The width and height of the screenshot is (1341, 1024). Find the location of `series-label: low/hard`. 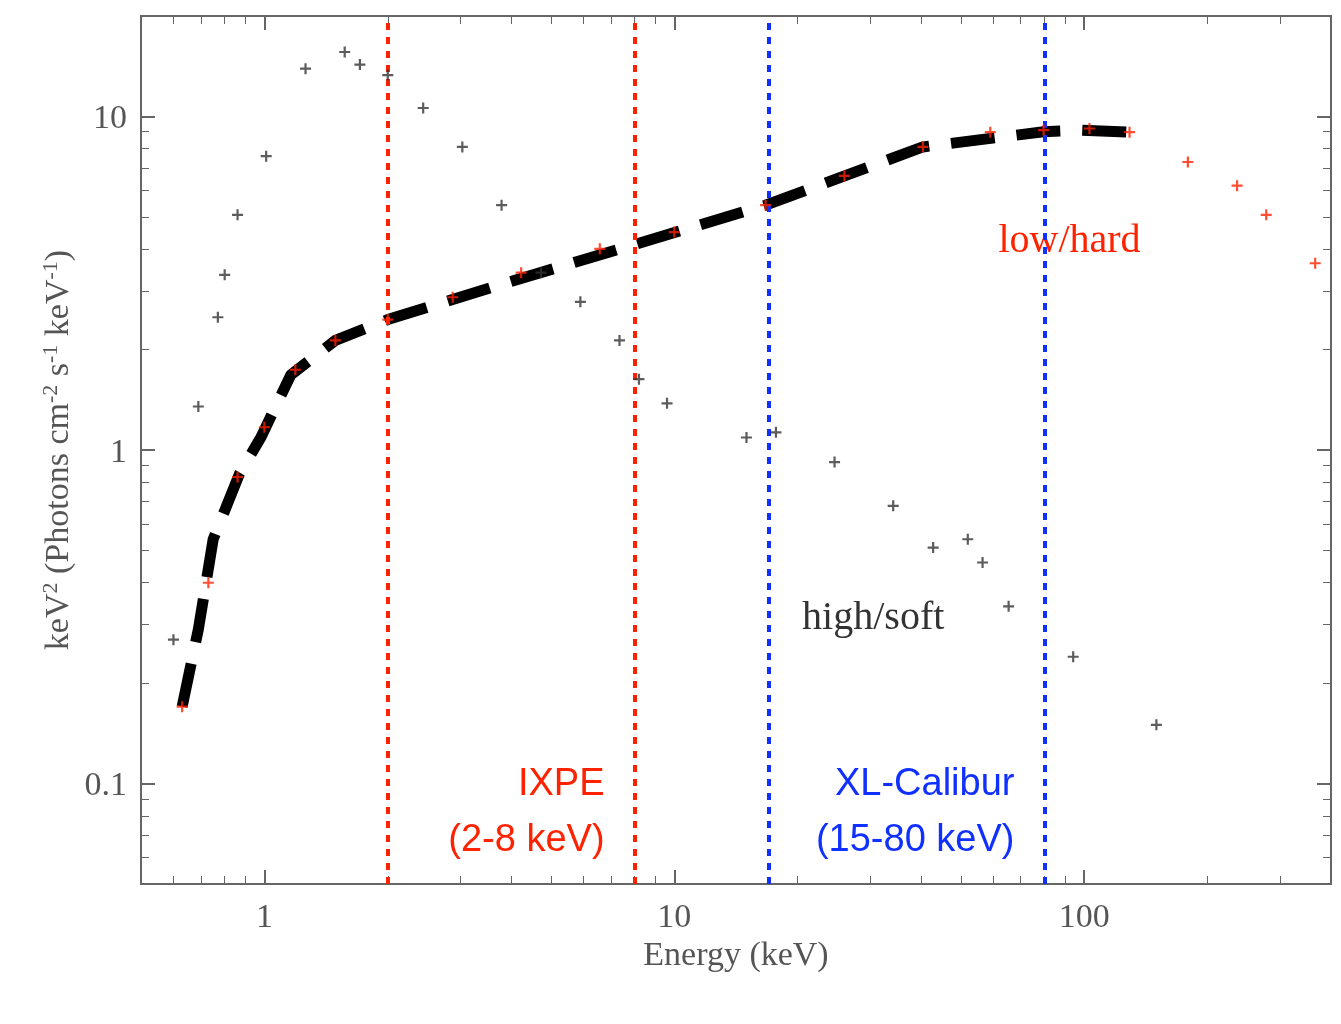

series-label: low/hard is located at coordinates (1069, 238).